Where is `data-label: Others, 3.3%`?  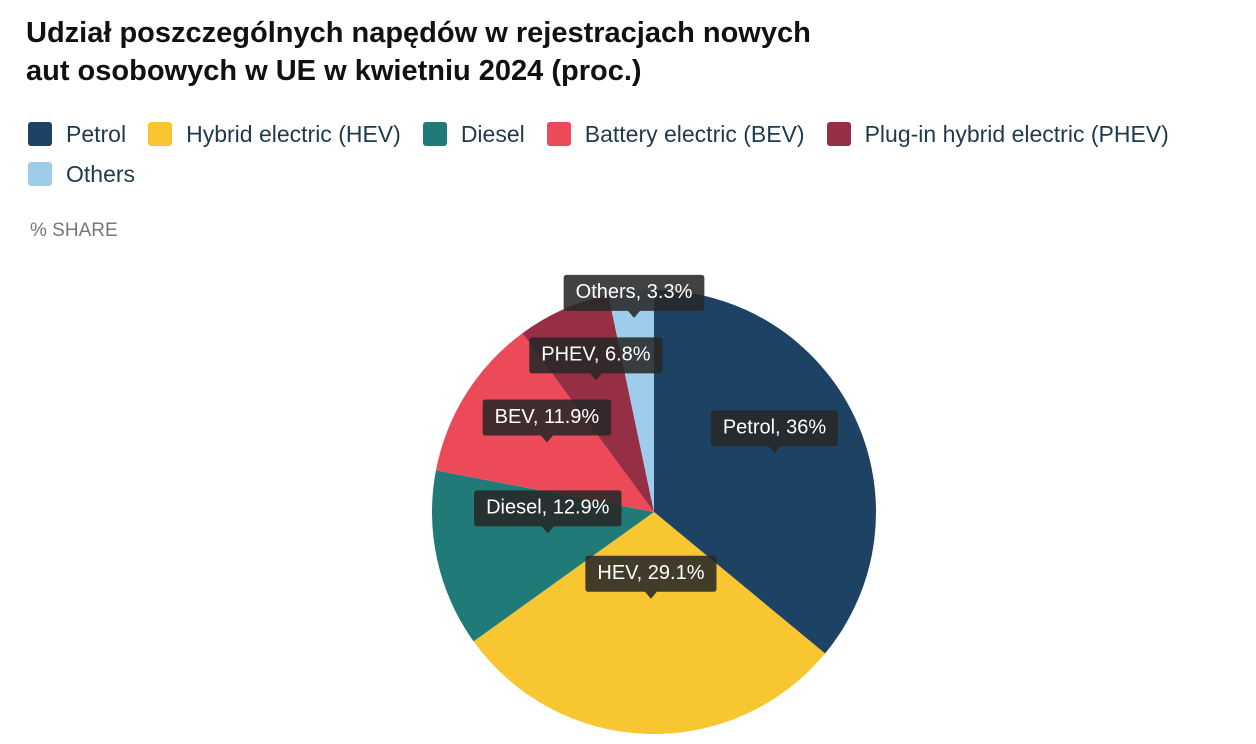 data-label: Others, 3.3% is located at coordinates (634, 296).